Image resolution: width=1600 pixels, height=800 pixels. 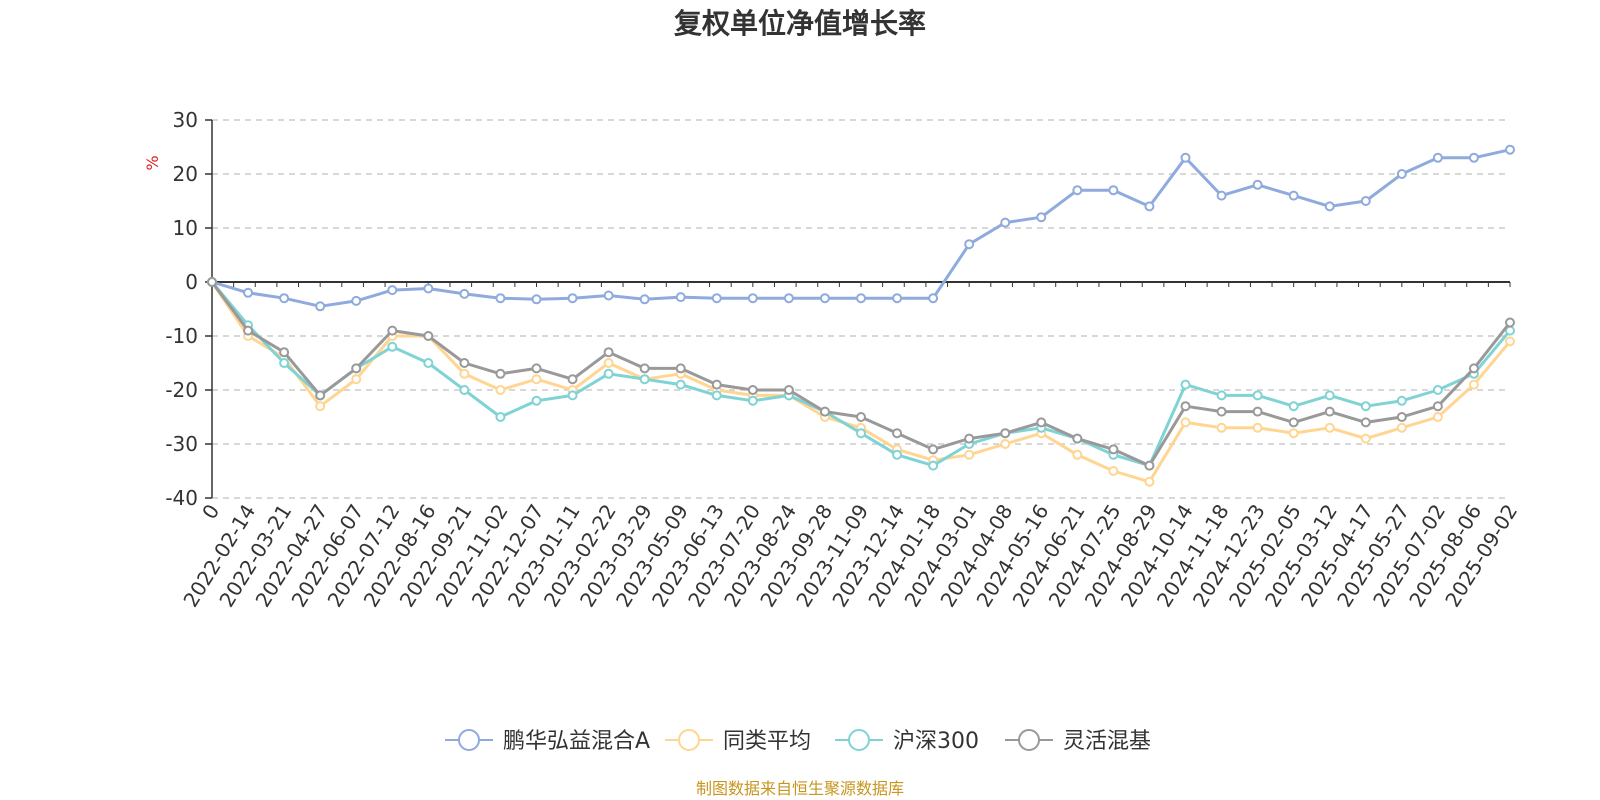 What do you see at coordinates (181, 444) in the screenshot?
I see `y-tick-label: -30` at bounding box center [181, 444].